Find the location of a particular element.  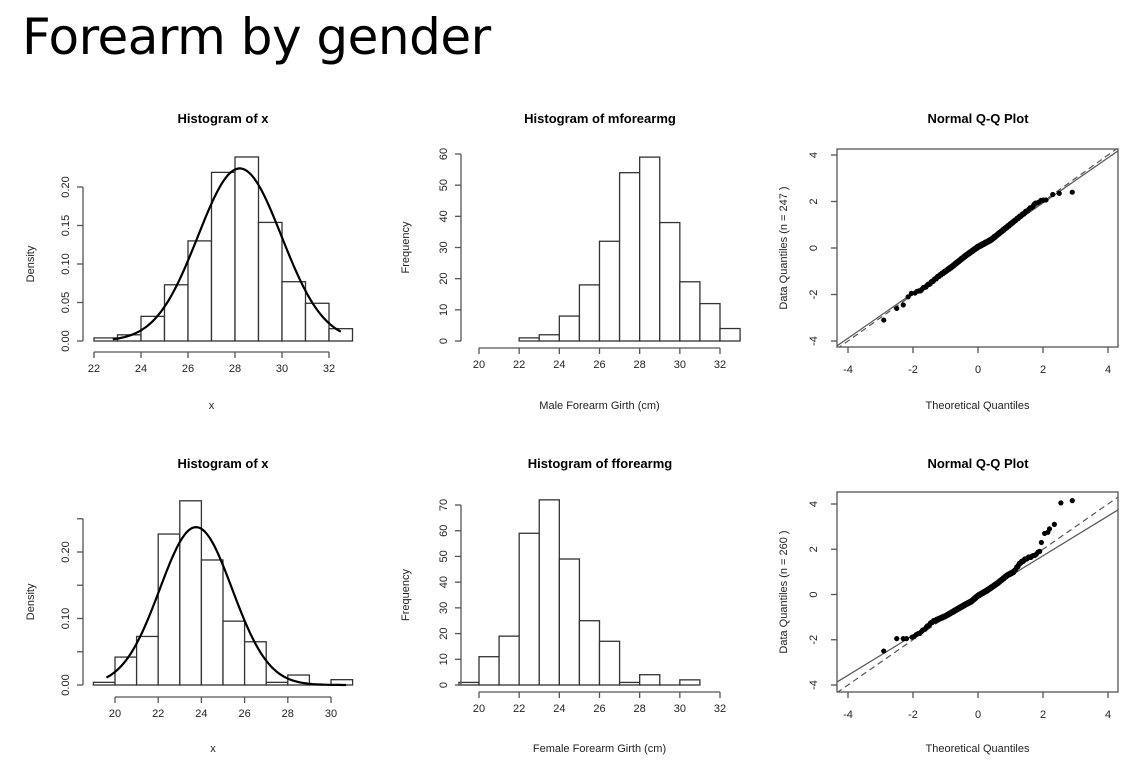

y-tick-label: 0.15 is located at coordinates (66, 225).